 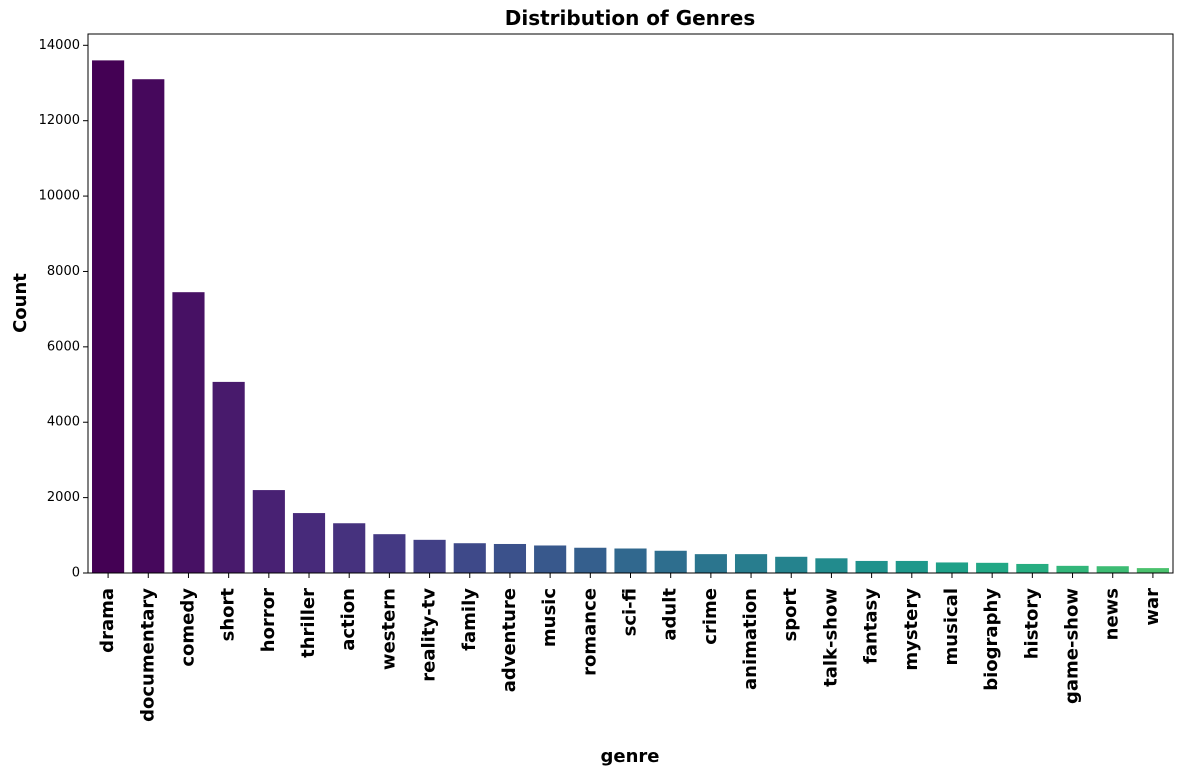 What do you see at coordinates (1072, 646) in the screenshot?
I see `x-tick-label: game-show` at bounding box center [1072, 646].